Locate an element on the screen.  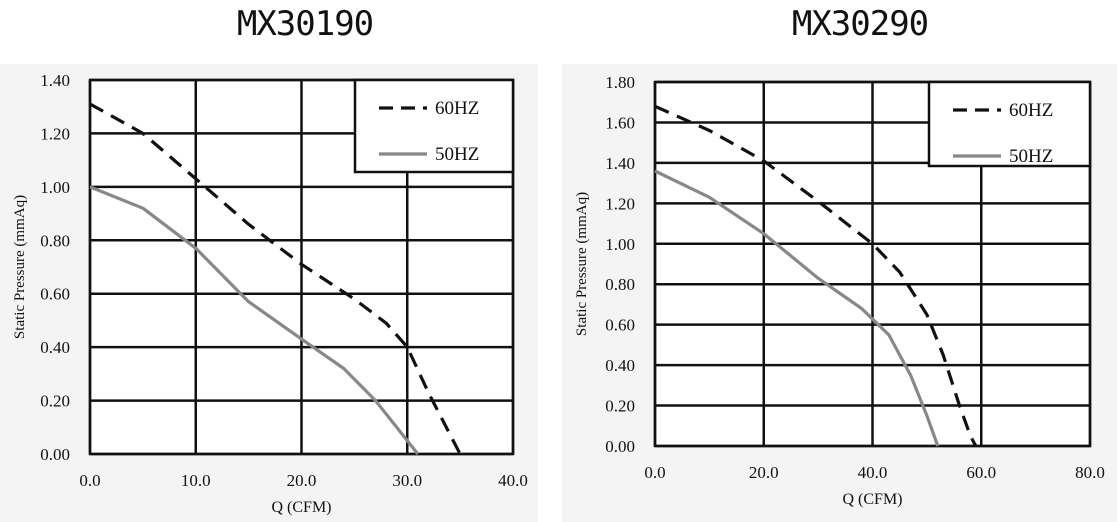
series-line-50hz is located at coordinates (797, 308).